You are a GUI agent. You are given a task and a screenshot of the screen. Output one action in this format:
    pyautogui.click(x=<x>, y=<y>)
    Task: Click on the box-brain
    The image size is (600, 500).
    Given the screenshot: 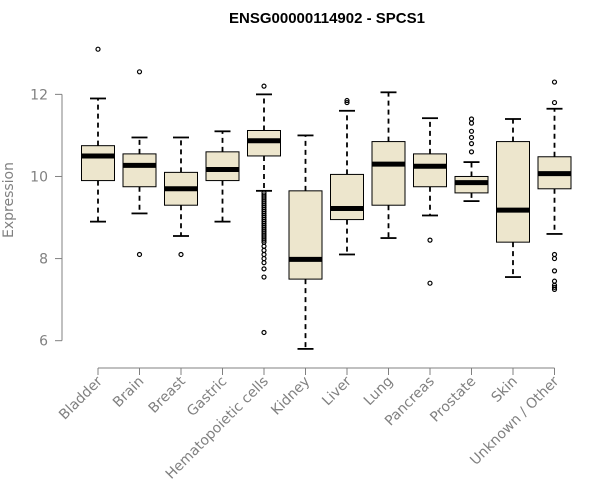 What is the action you would take?
    pyautogui.click(x=139, y=163)
    